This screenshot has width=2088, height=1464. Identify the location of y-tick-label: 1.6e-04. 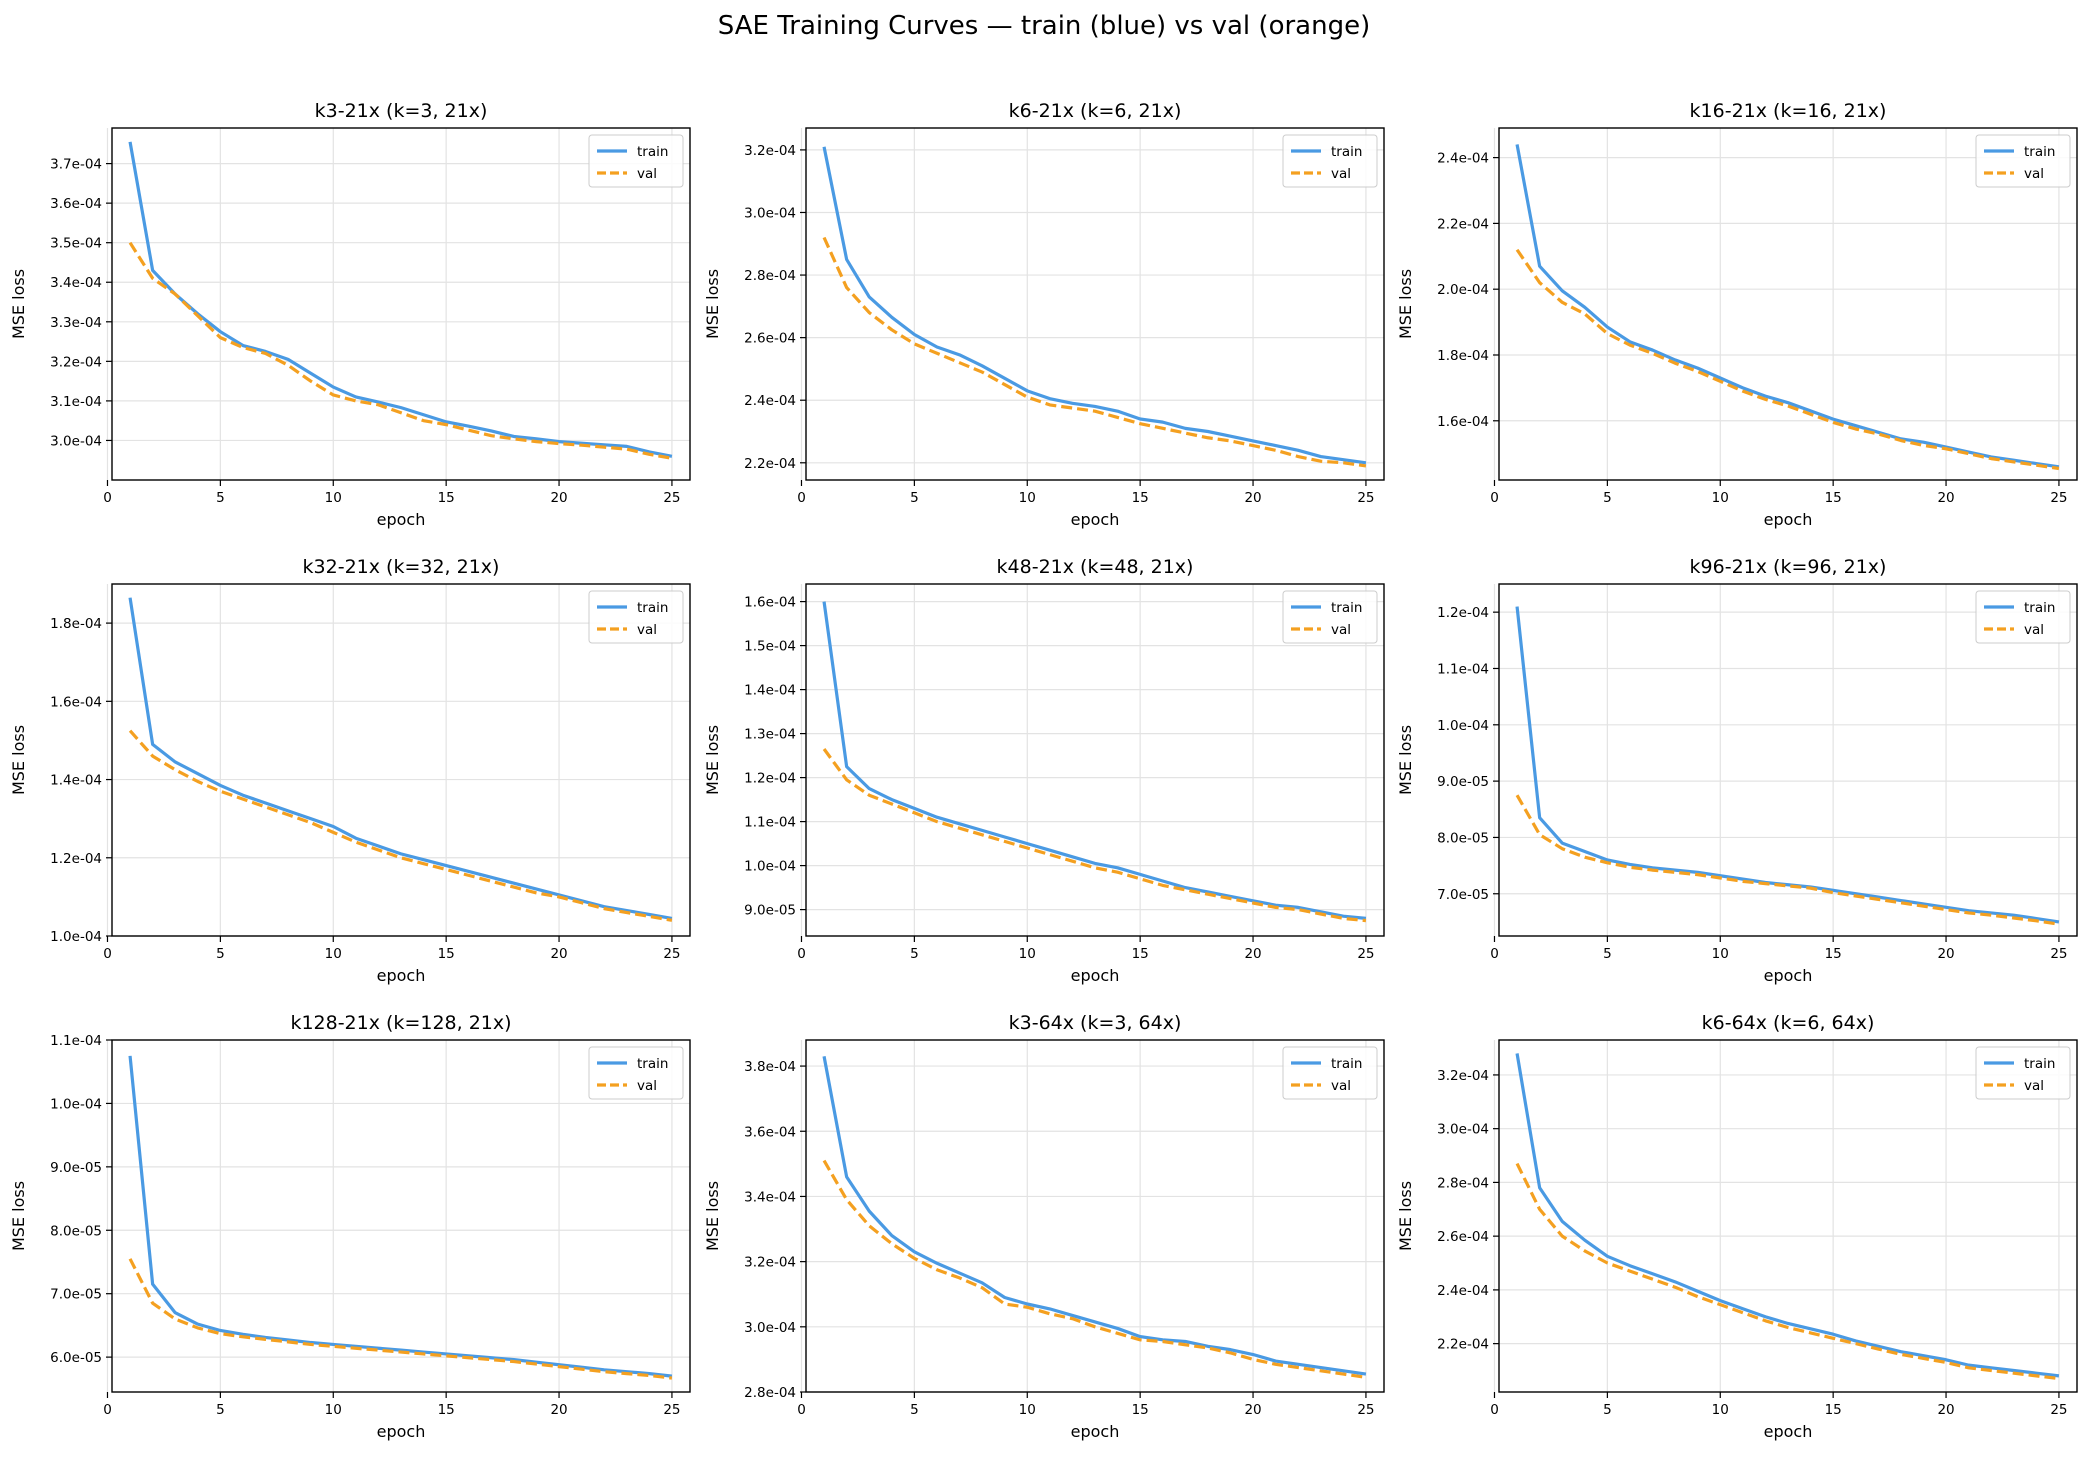
(76, 702).